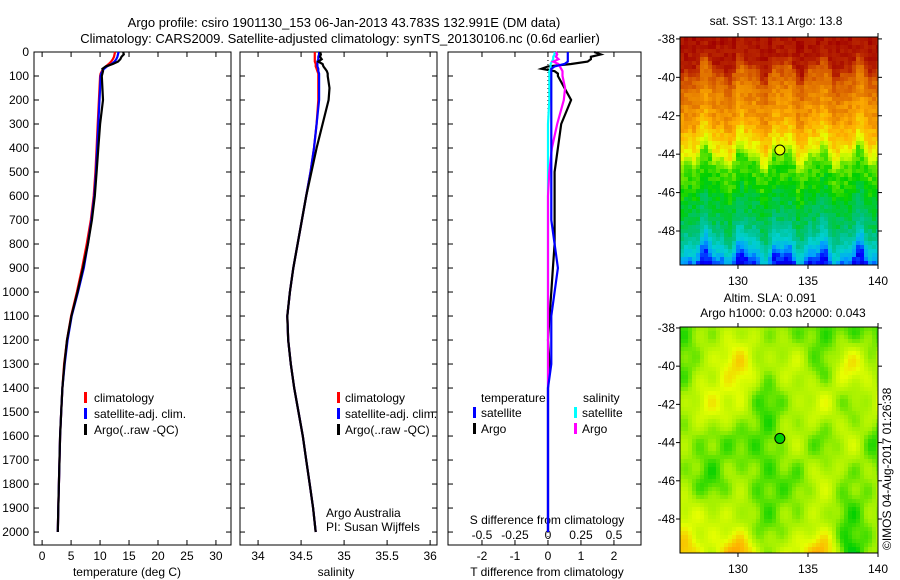 The height and width of the screenshot is (580, 900). What do you see at coordinates (776, 21) in the screenshot?
I see `map-title: sat. SST: 13.1 Argo: 13.8` at bounding box center [776, 21].